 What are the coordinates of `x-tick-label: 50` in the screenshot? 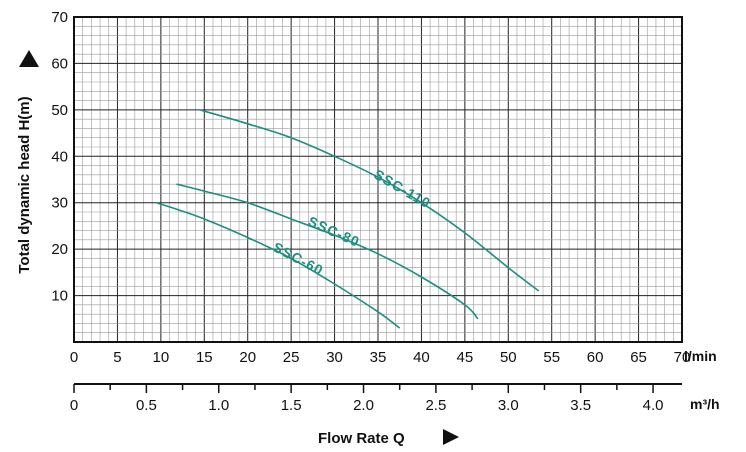 It's located at (508, 357).